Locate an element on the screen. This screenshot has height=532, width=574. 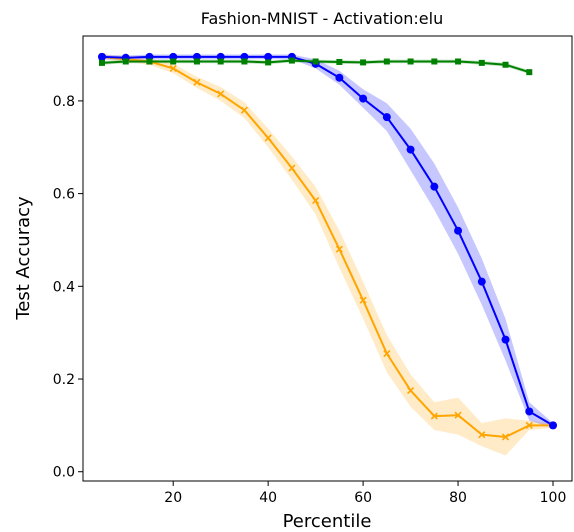
x-tick-label: 60 is located at coordinates (363, 498).